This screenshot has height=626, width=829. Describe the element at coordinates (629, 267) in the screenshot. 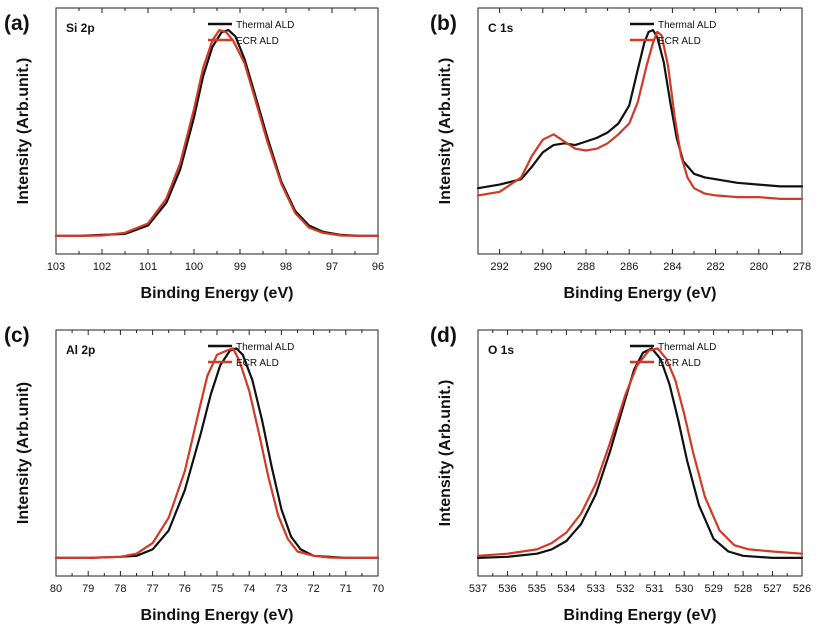

I see `x-tick-label: 286` at that location.